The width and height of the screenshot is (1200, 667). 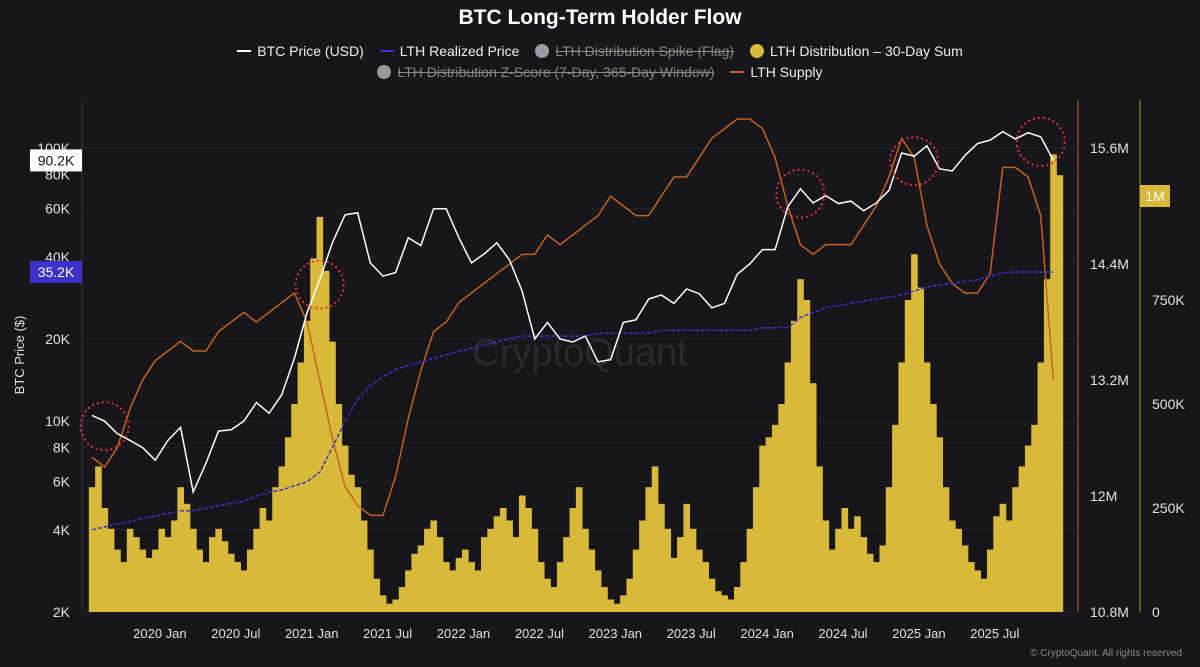 What do you see at coordinates (62, 482) in the screenshot?
I see `left-tick-label: 6K` at bounding box center [62, 482].